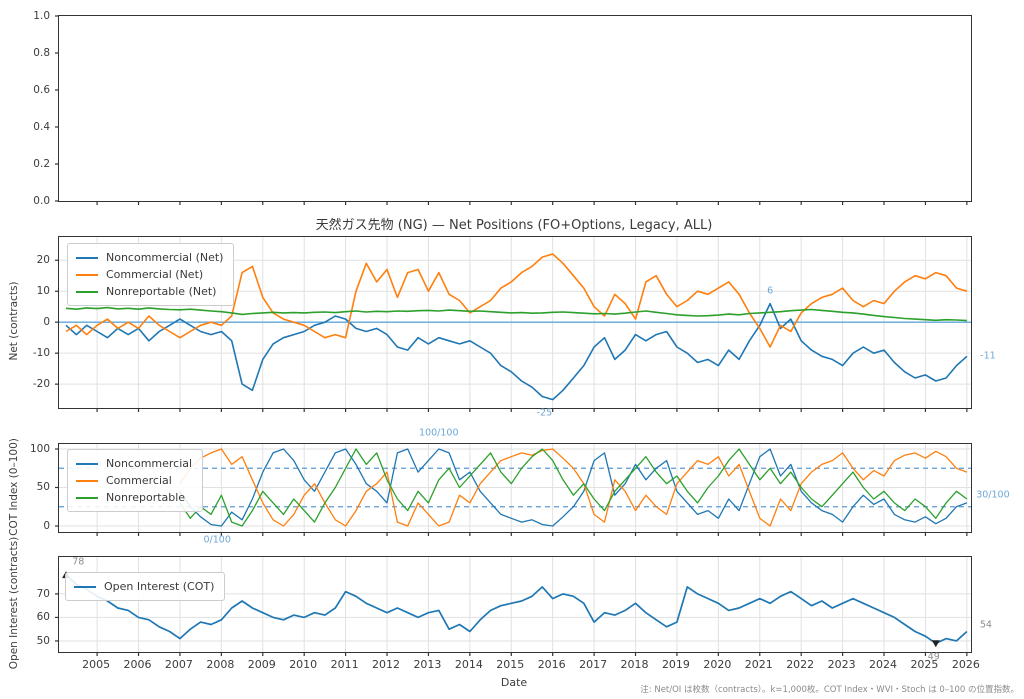 Image resolution: width=1024 pixels, height=699 pixels. What do you see at coordinates (220, 664) in the screenshot?
I see `x-tick-label: 2008` at bounding box center [220, 664].